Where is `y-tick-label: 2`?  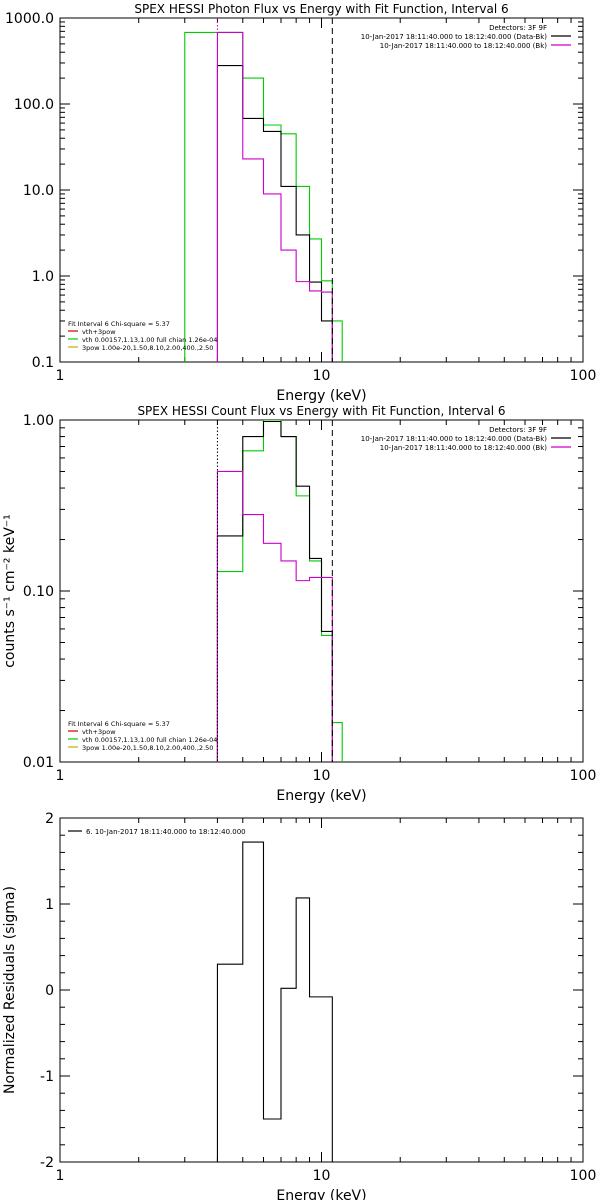
y-tick-label: 2 is located at coordinates (49, 819).